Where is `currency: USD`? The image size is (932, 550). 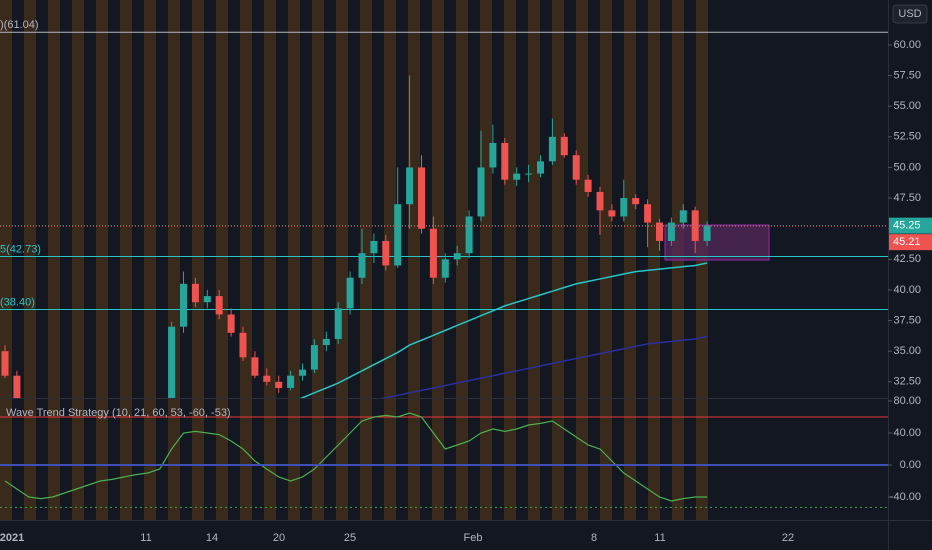 currency: USD is located at coordinates (909, 14).